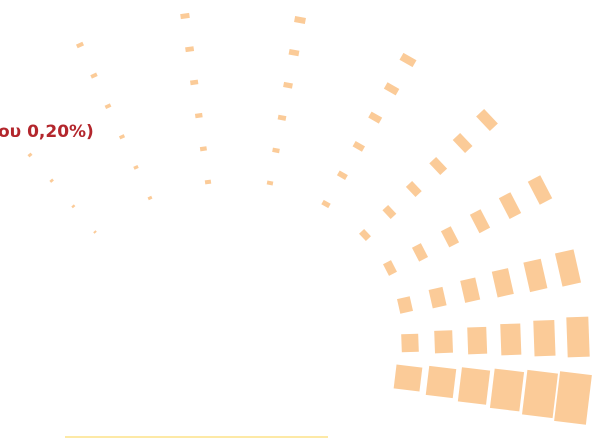 This screenshot has width=608, height=438. Describe the element at coordinates (47, 132) in the screenshot. I see `caption-text: ου 0,20%)` at that location.